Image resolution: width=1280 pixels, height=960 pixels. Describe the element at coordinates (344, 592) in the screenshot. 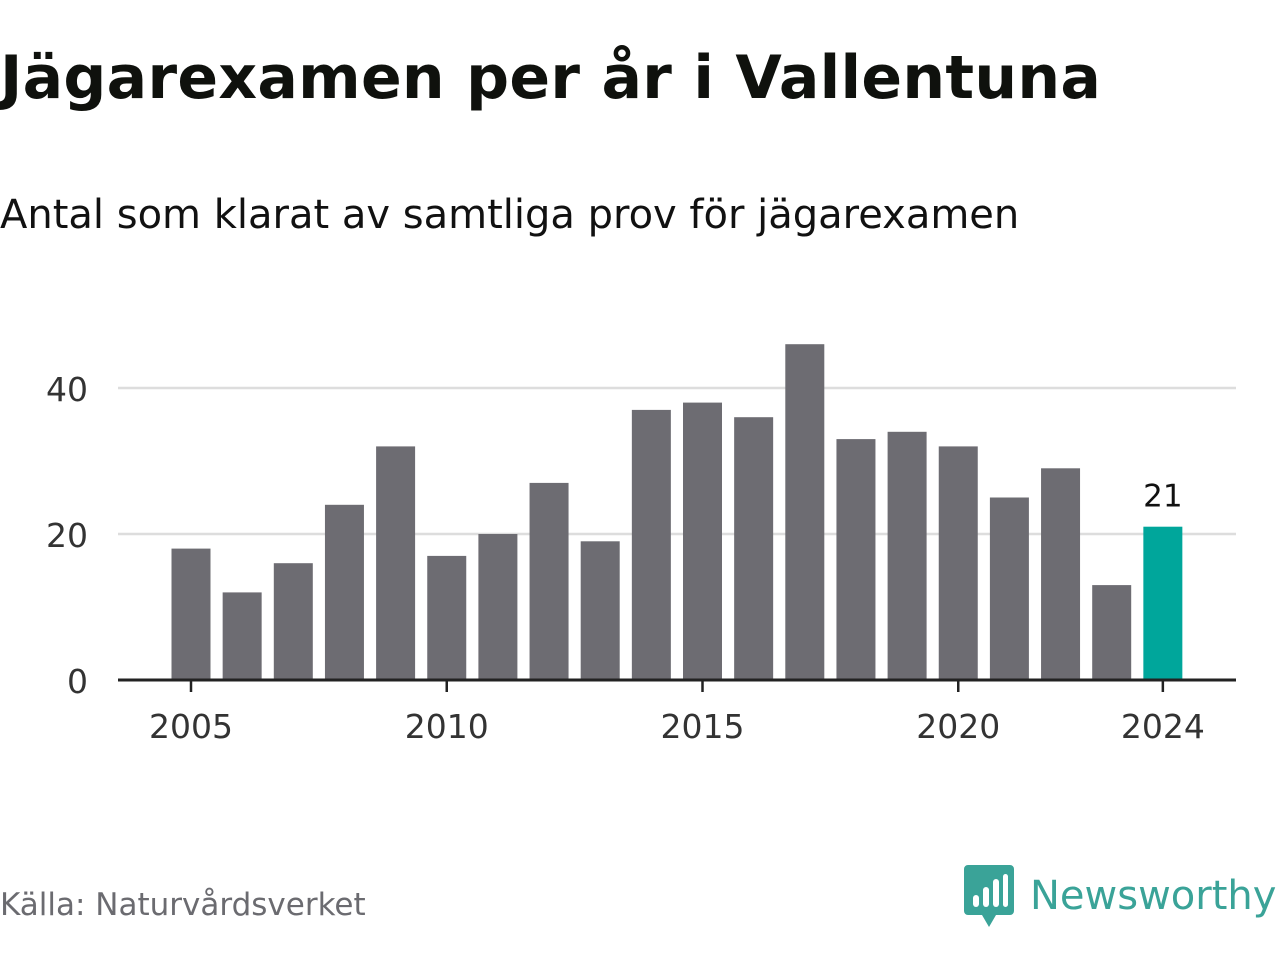

I see `bar-2008` at that location.